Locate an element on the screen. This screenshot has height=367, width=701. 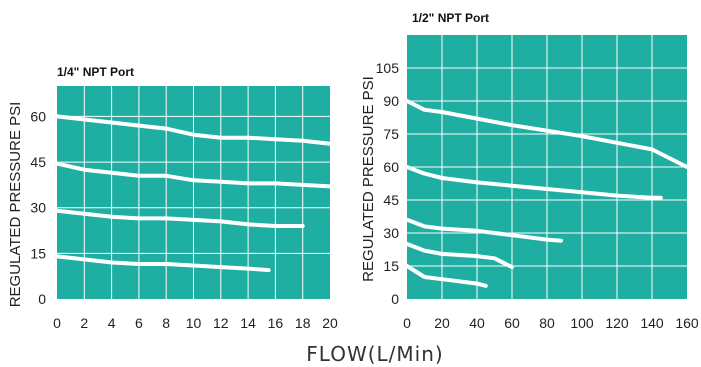
x-tick-label: 6 is located at coordinates (139, 323).